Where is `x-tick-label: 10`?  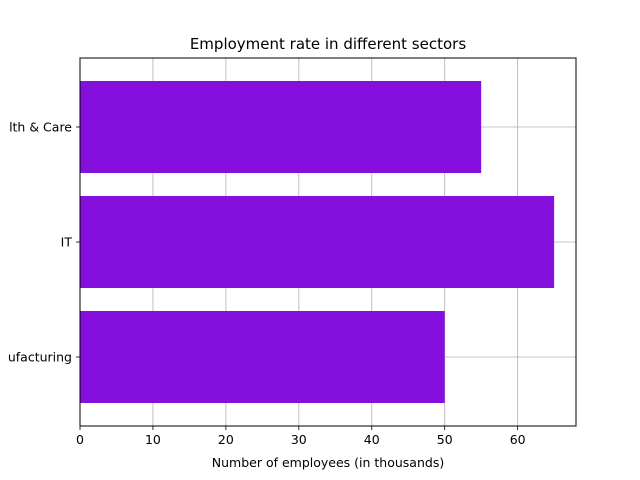
x-tick-label: 10 is located at coordinates (153, 439).